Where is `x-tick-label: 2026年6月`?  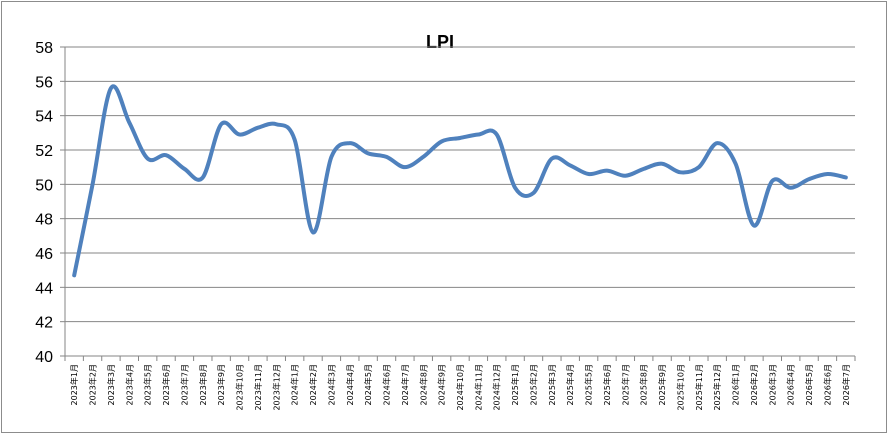 x-tick-label: 2026年6月 is located at coordinates (827, 384).